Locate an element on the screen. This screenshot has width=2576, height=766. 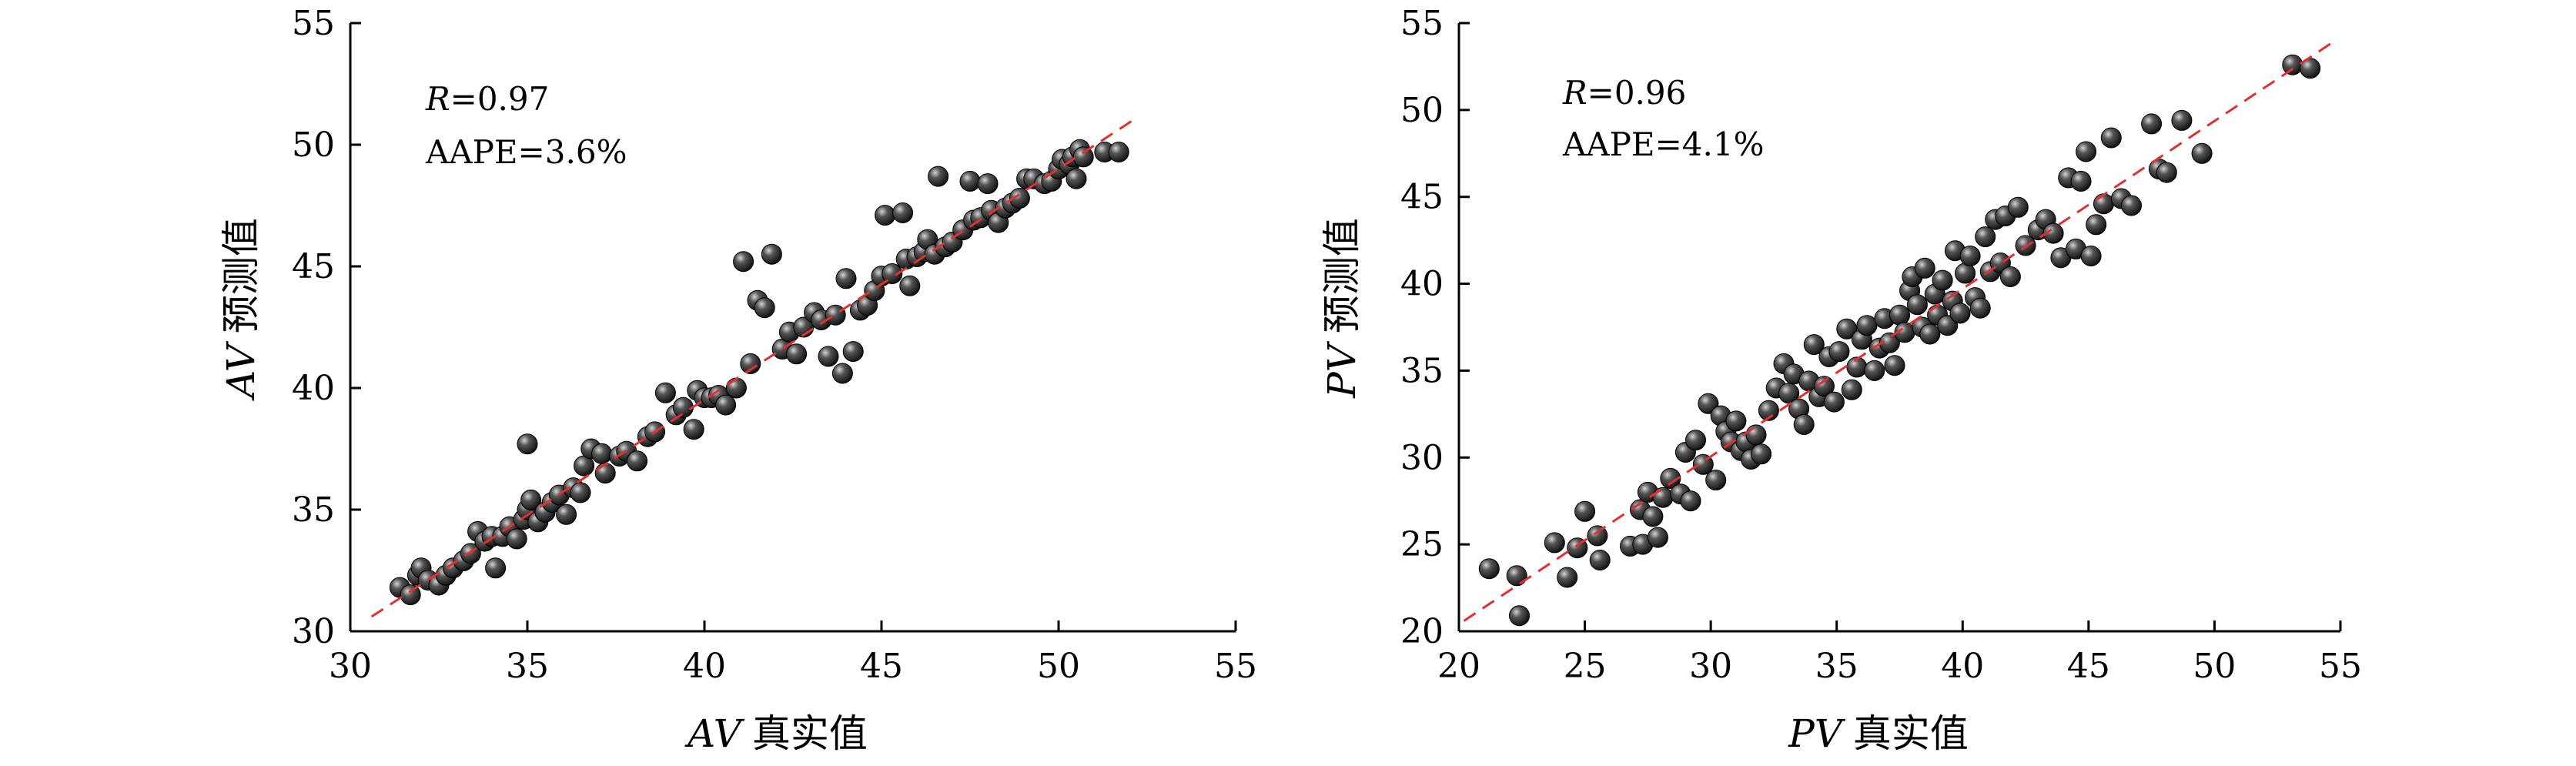
right-ylabel-var: PV is located at coordinates (1342, 369).